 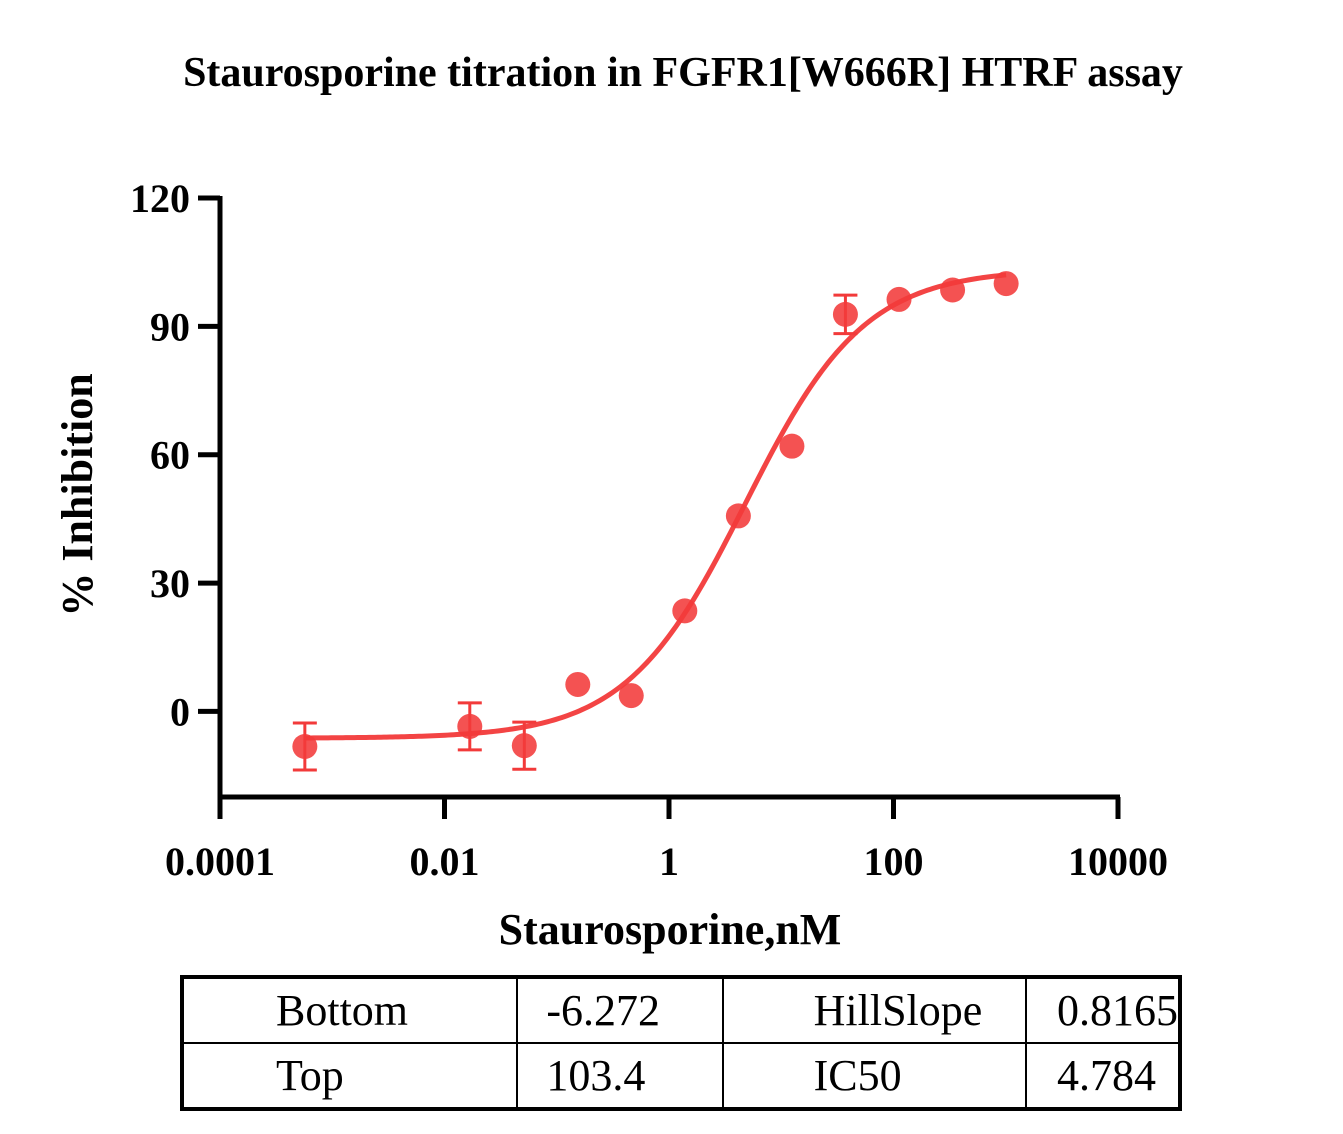 What do you see at coordinates (894, 861) in the screenshot?
I see `x-tick-label: 100` at bounding box center [894, 861].